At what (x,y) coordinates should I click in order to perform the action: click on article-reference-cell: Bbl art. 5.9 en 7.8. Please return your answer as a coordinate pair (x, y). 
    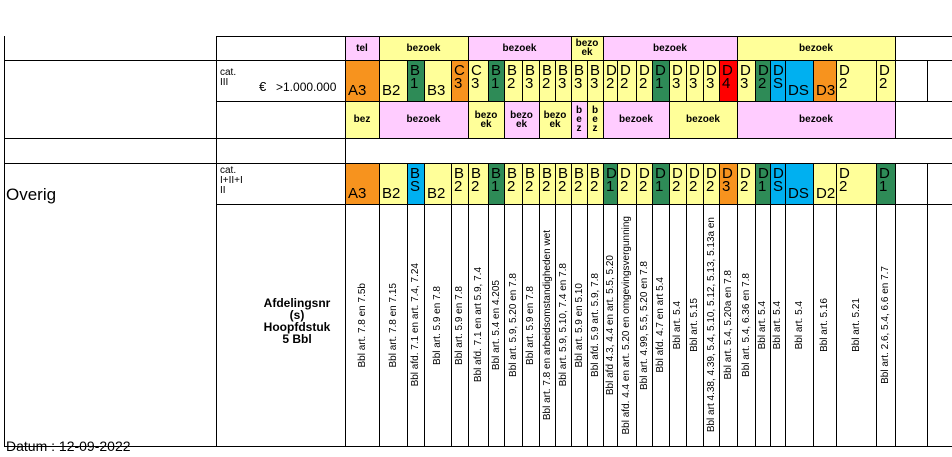
    Looking at the image, I should click on (459, 325).